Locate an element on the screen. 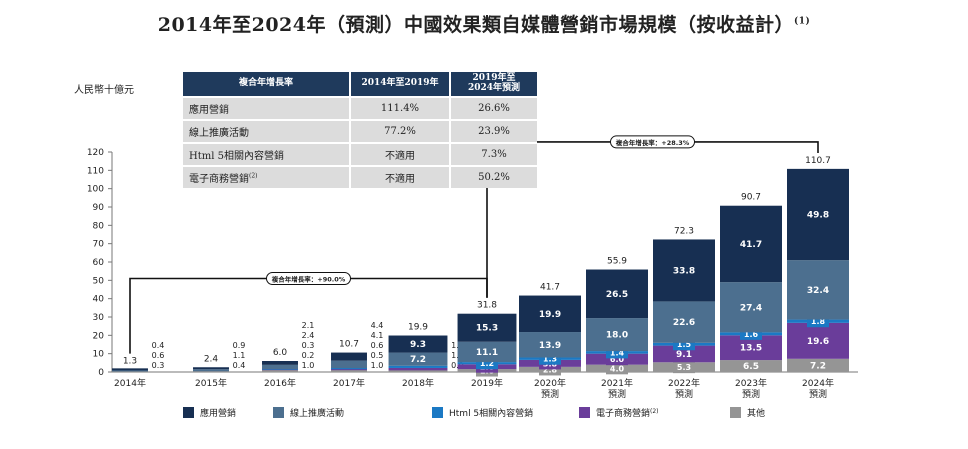 The height and width of the screenshot is (449, 968). bar-value-label: 6.5 is located at coordinates (751, 367).